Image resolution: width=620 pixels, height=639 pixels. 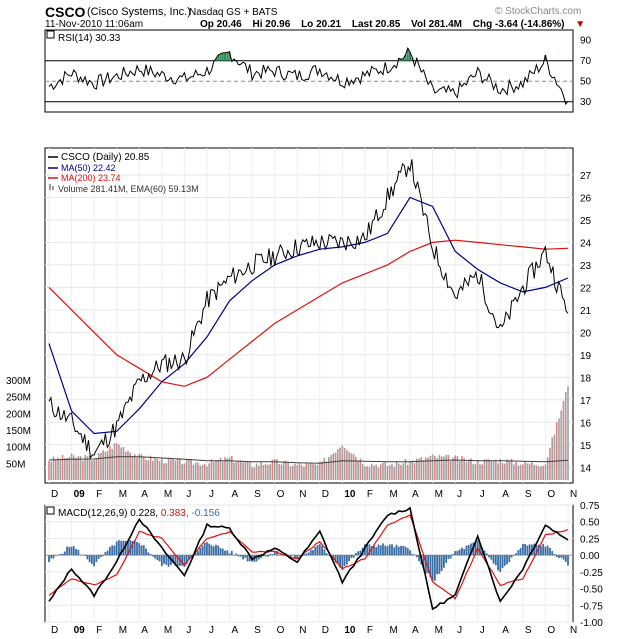 I want to click on high-value: Hi 20.96, so click(x=271, y=24).